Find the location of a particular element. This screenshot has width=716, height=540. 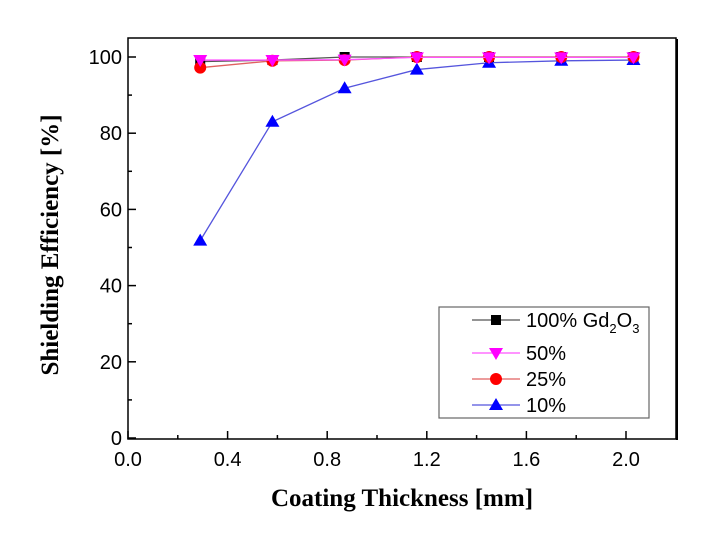

legend-label: 25% is located at coordinates (546, 380).